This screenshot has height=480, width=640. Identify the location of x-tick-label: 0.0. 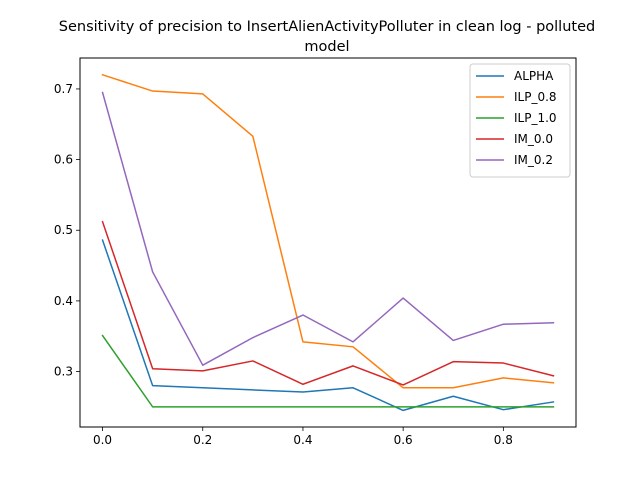
(102, 440).